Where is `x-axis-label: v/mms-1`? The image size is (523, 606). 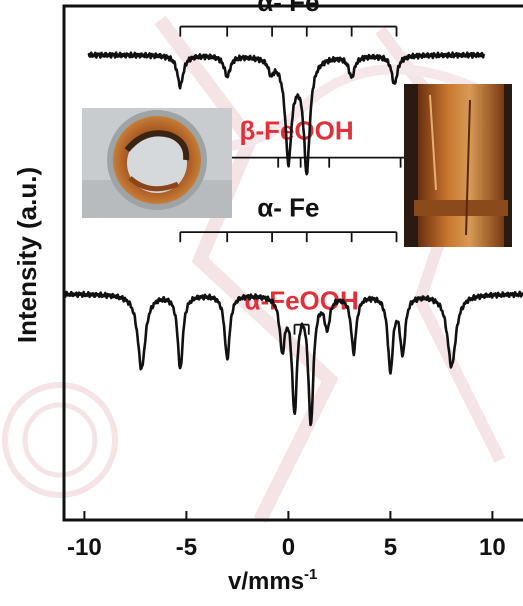 x-axis-label: v/mms-1 is located at coordinates (272, 580).